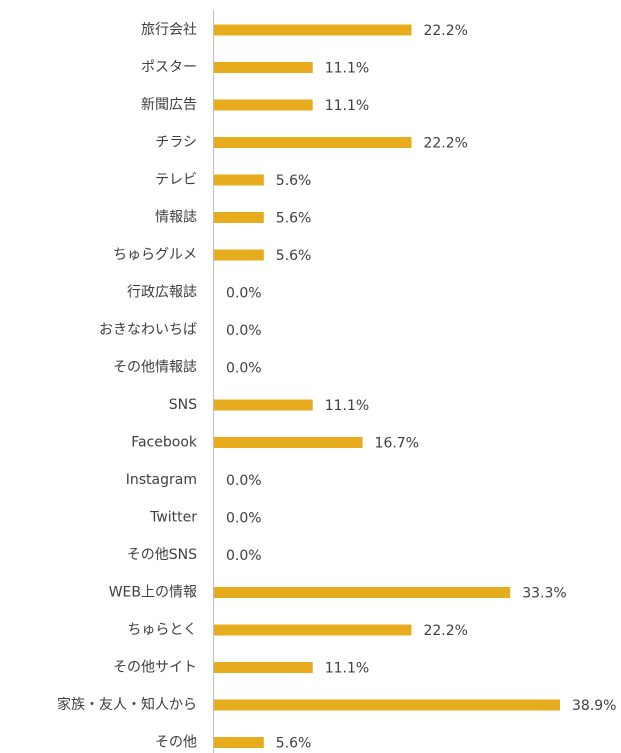  Describe the element at coordinates (148, 330) in the screenshot. I see `category-label: おきなわいちば` at that location.